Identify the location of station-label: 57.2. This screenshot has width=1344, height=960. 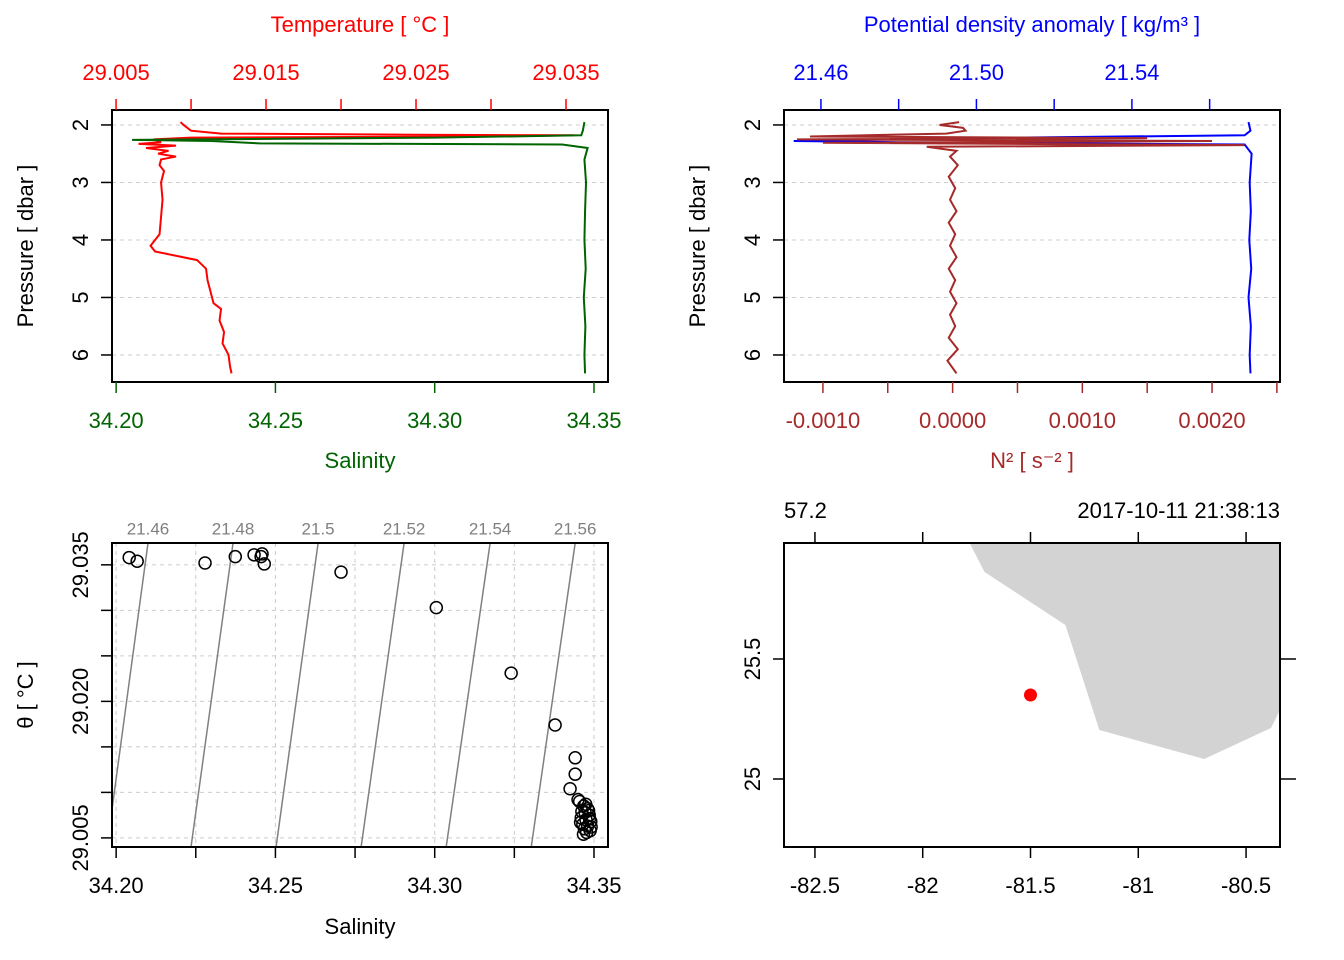
(805, 510).